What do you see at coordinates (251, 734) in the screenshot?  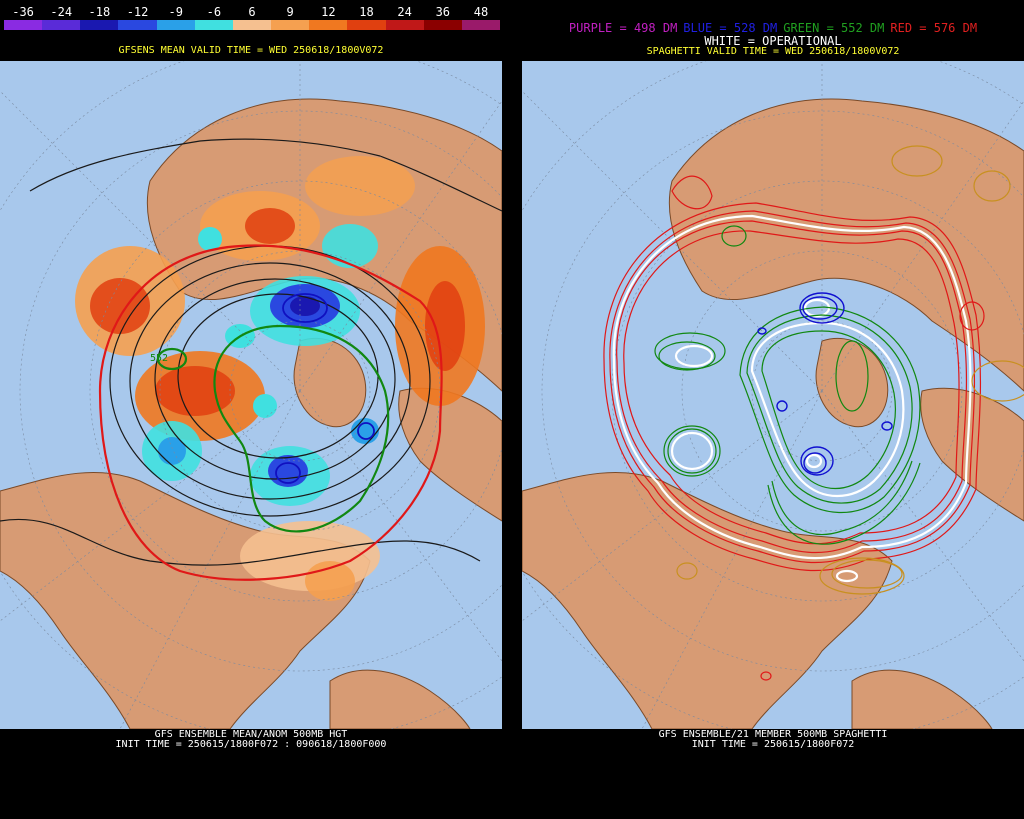 I see `left-footer-line1: GFS ENSEMBLE MEAN/ANOM 500MB HGT` at bounding box center [251, 734].